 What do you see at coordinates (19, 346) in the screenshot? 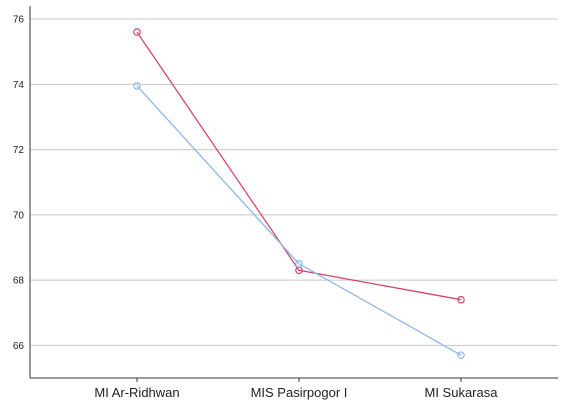
I see `y-tick-label: 66` at bounding box center [19, 346].